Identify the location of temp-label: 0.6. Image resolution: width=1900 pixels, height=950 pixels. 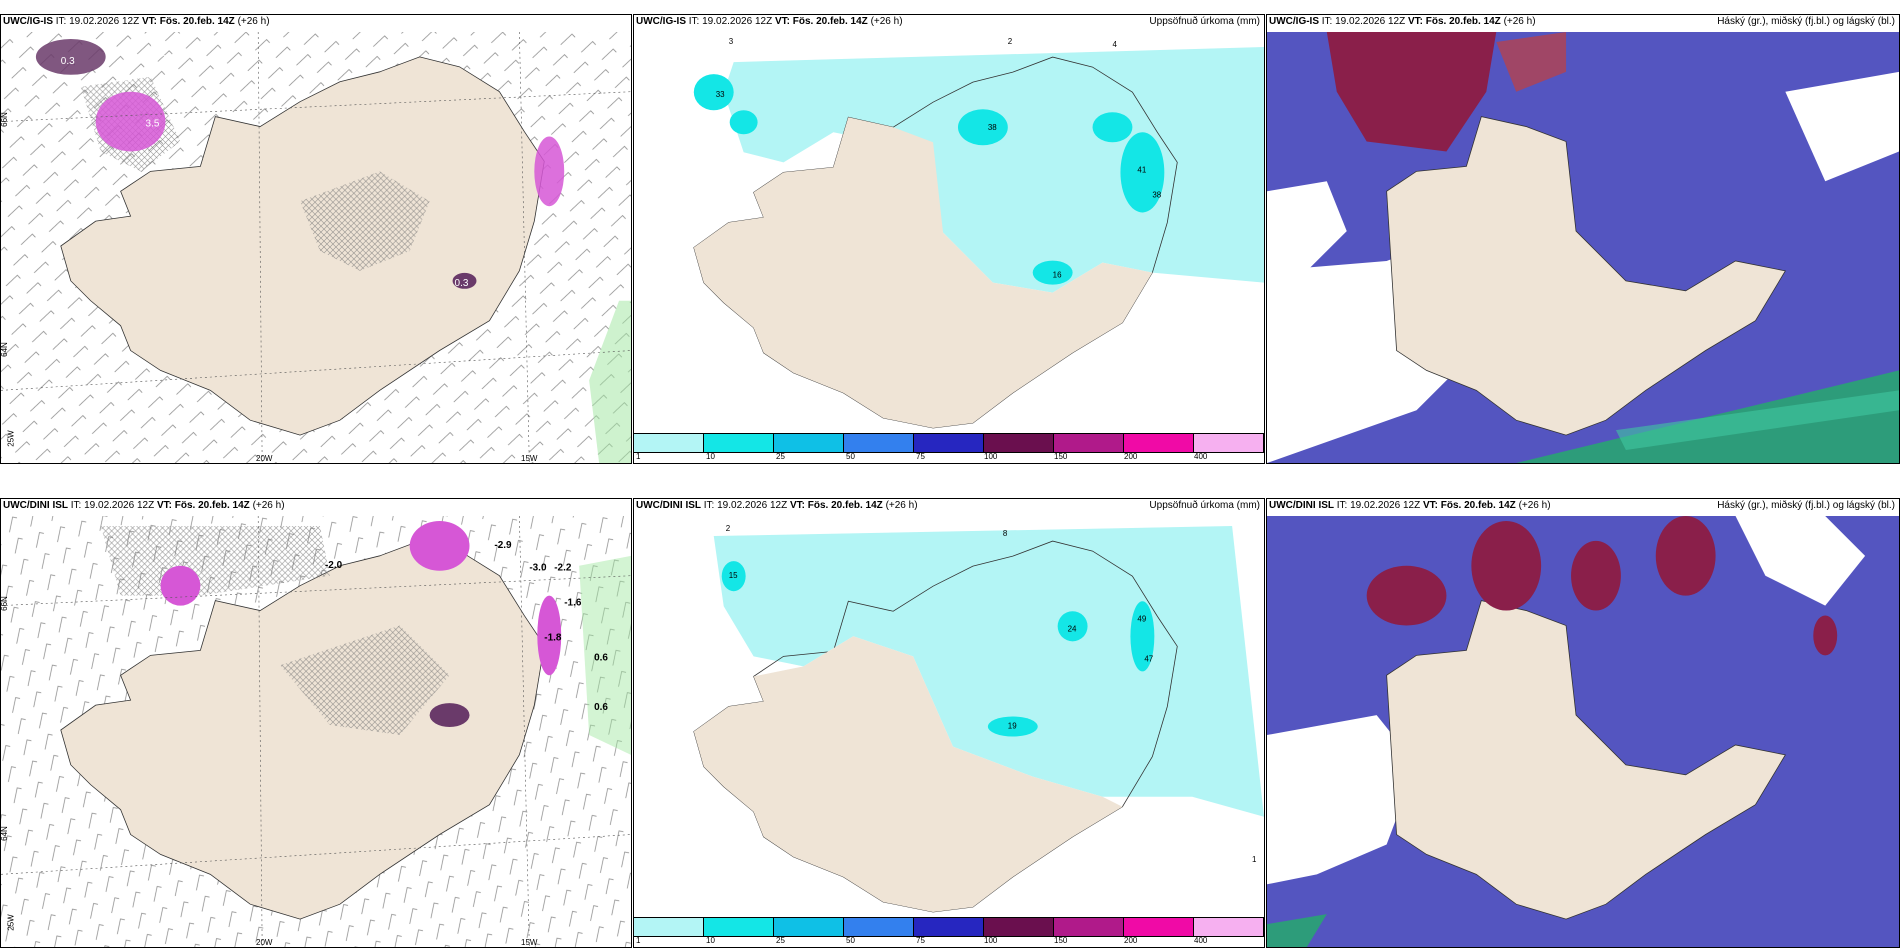
(601, 657).